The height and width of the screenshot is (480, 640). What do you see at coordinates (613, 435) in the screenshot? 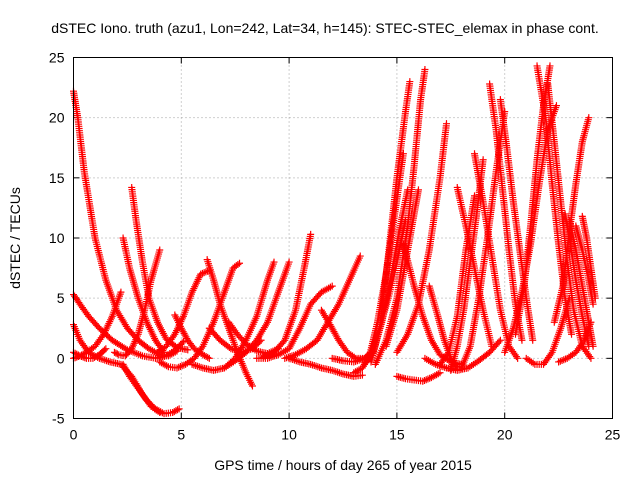
I see `x-tick-label: 25` at bounding box center [613, 435].